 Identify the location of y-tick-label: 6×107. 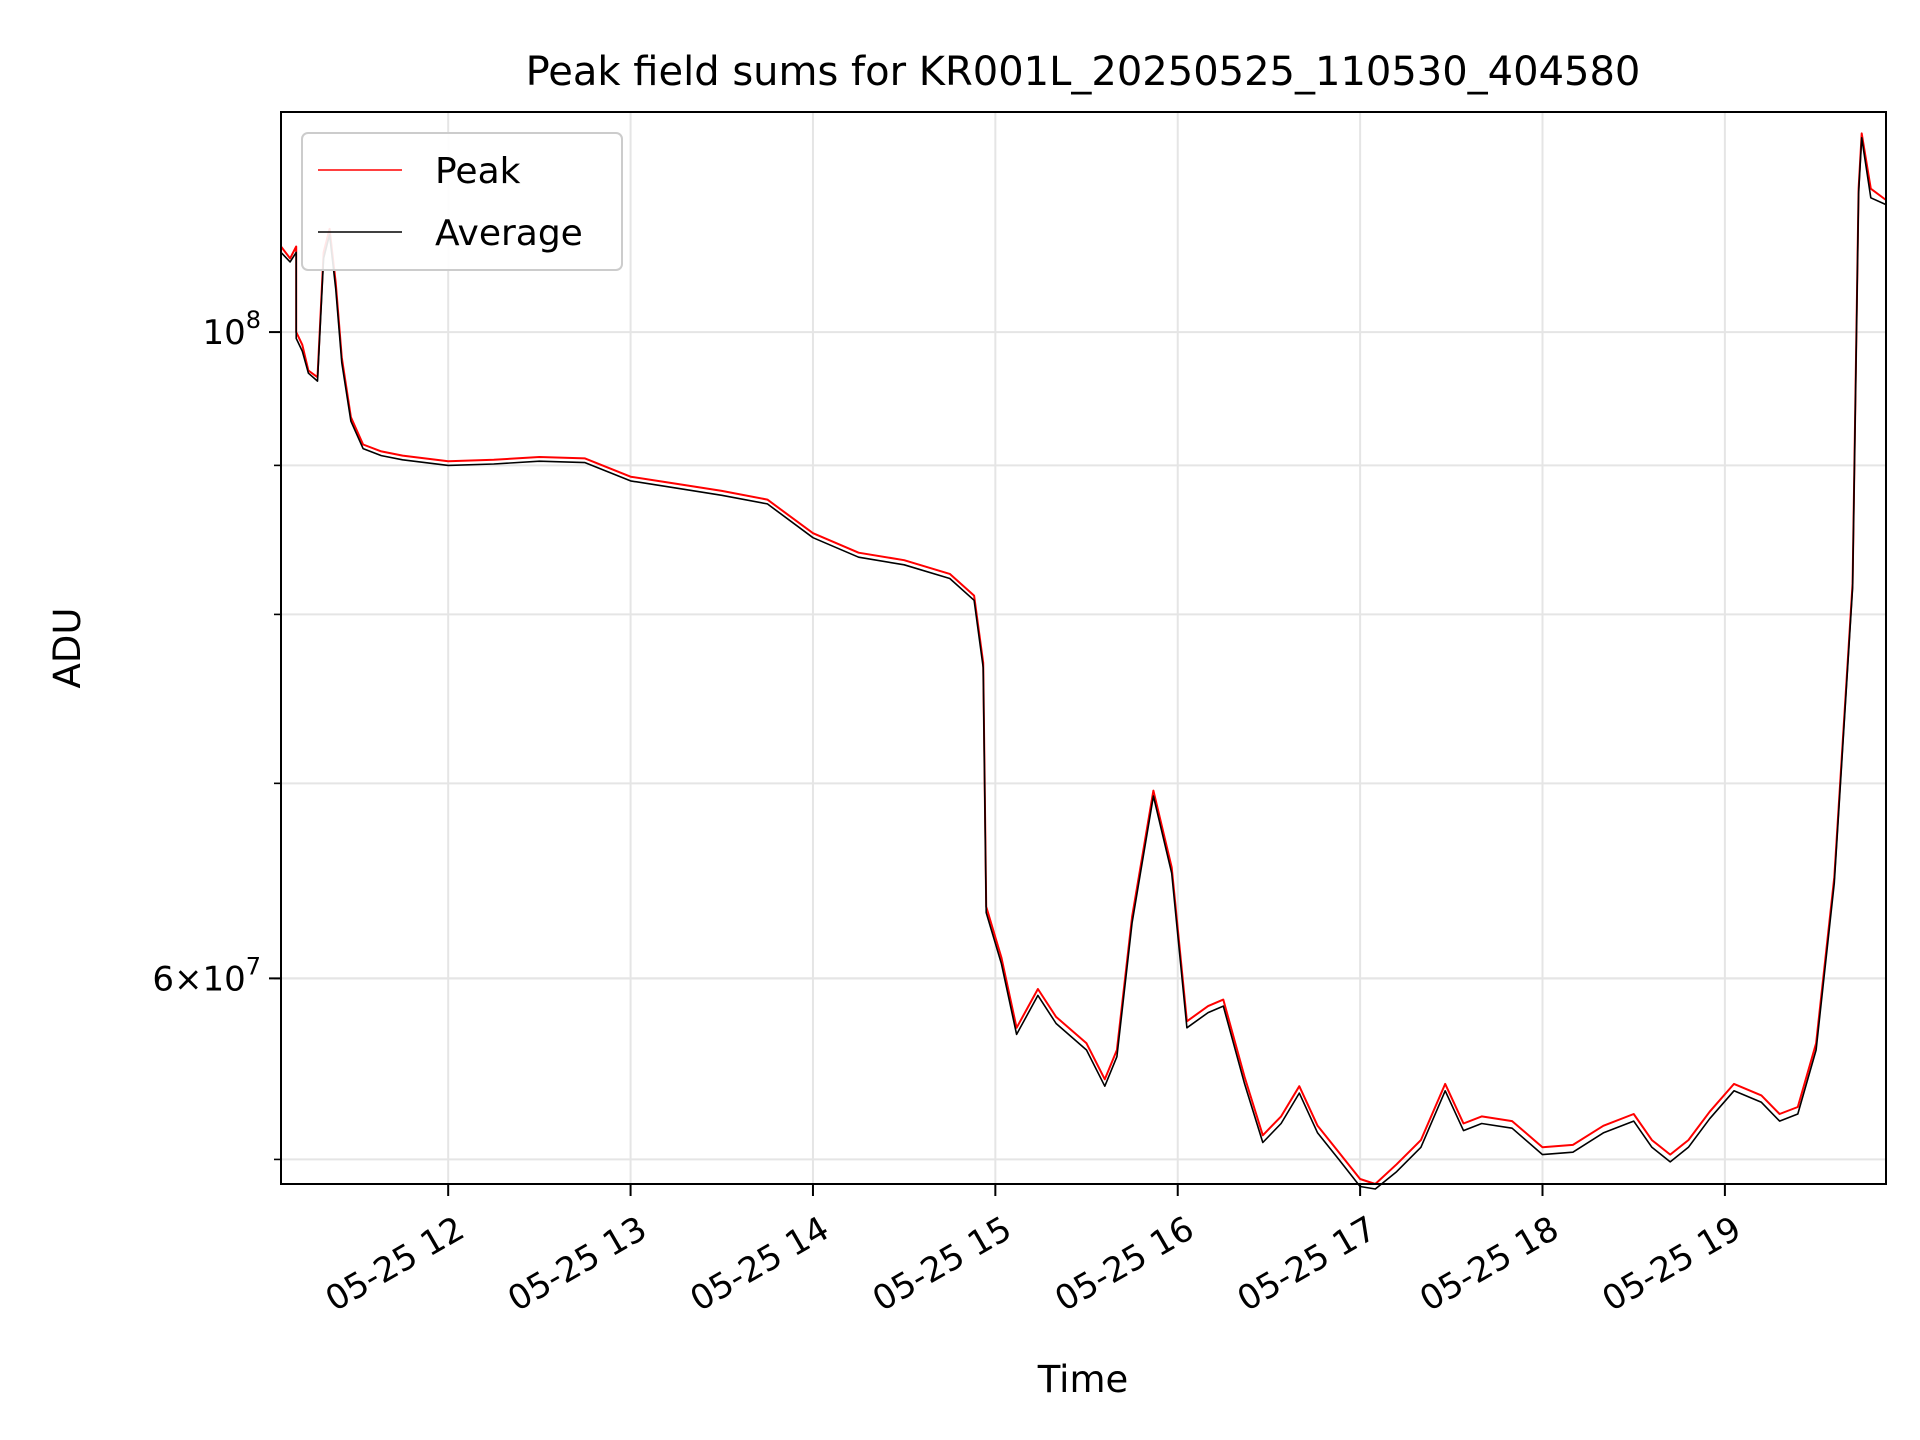
(206, 975).